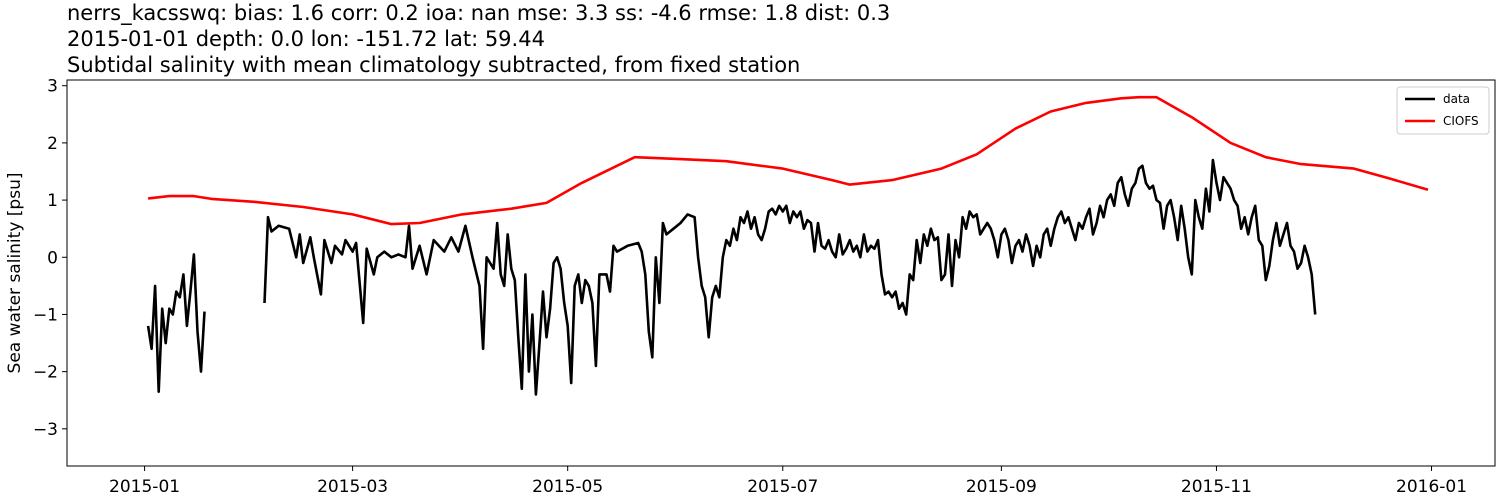  What do you see at coordinates (782, 487) in the screenshot?
I see `x-tick-label: 2015-07` at bounding box center [782, 487].